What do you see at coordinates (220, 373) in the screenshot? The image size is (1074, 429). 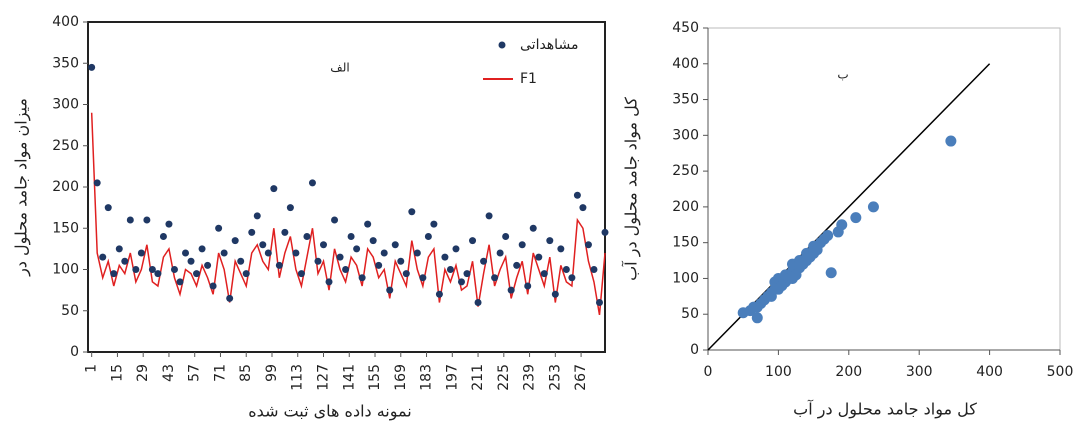 I see `x-tick-label: 71` at bounding box center [220, 373].